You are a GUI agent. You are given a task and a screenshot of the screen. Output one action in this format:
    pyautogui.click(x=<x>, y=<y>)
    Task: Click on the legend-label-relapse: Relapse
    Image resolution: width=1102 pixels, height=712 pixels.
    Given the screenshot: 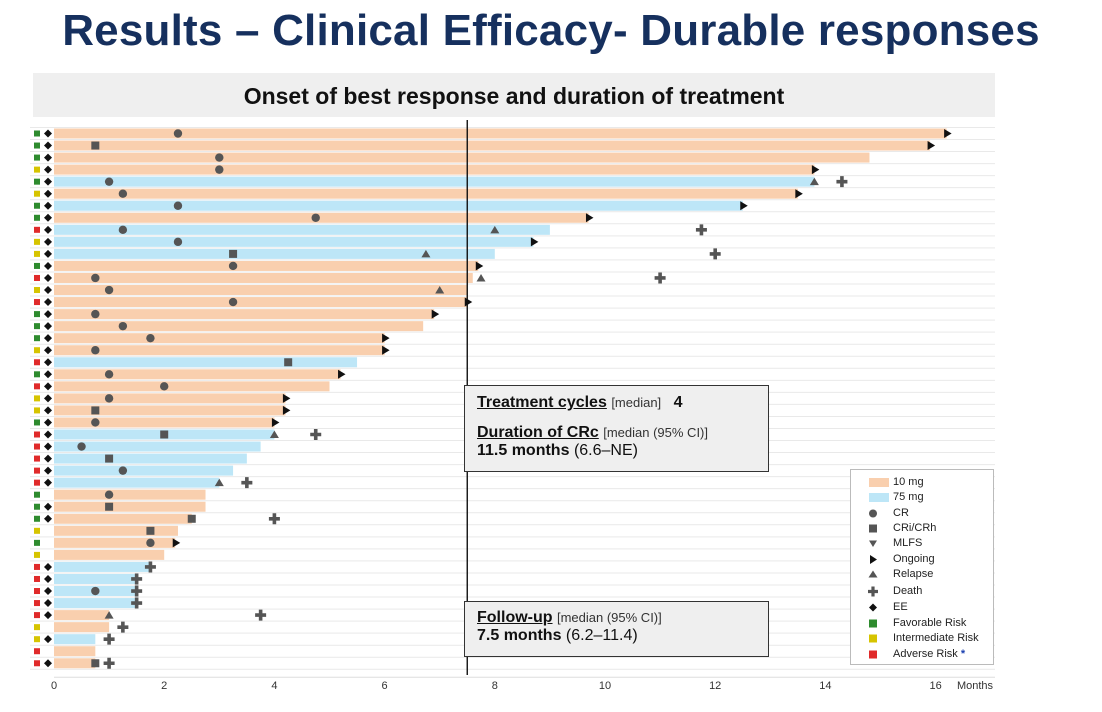 What is the action you would take?
    pyautogui.click(x=913, y=574)
    